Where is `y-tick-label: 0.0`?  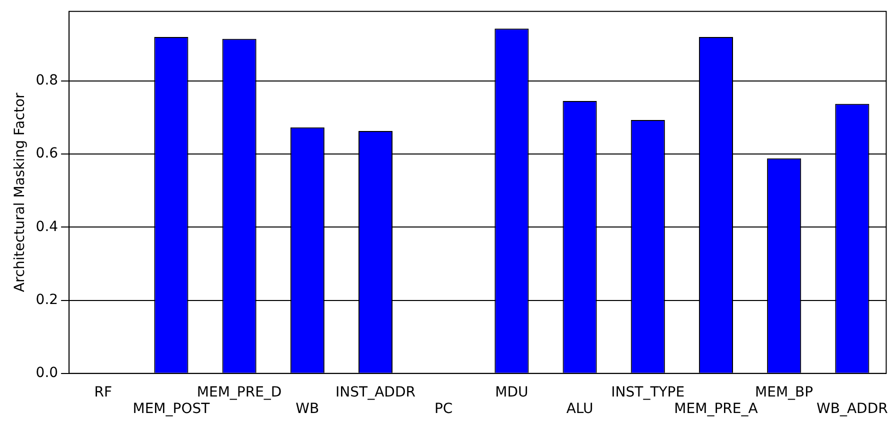 y-tick-label: 0.0 is located at coordinates (47, 373).